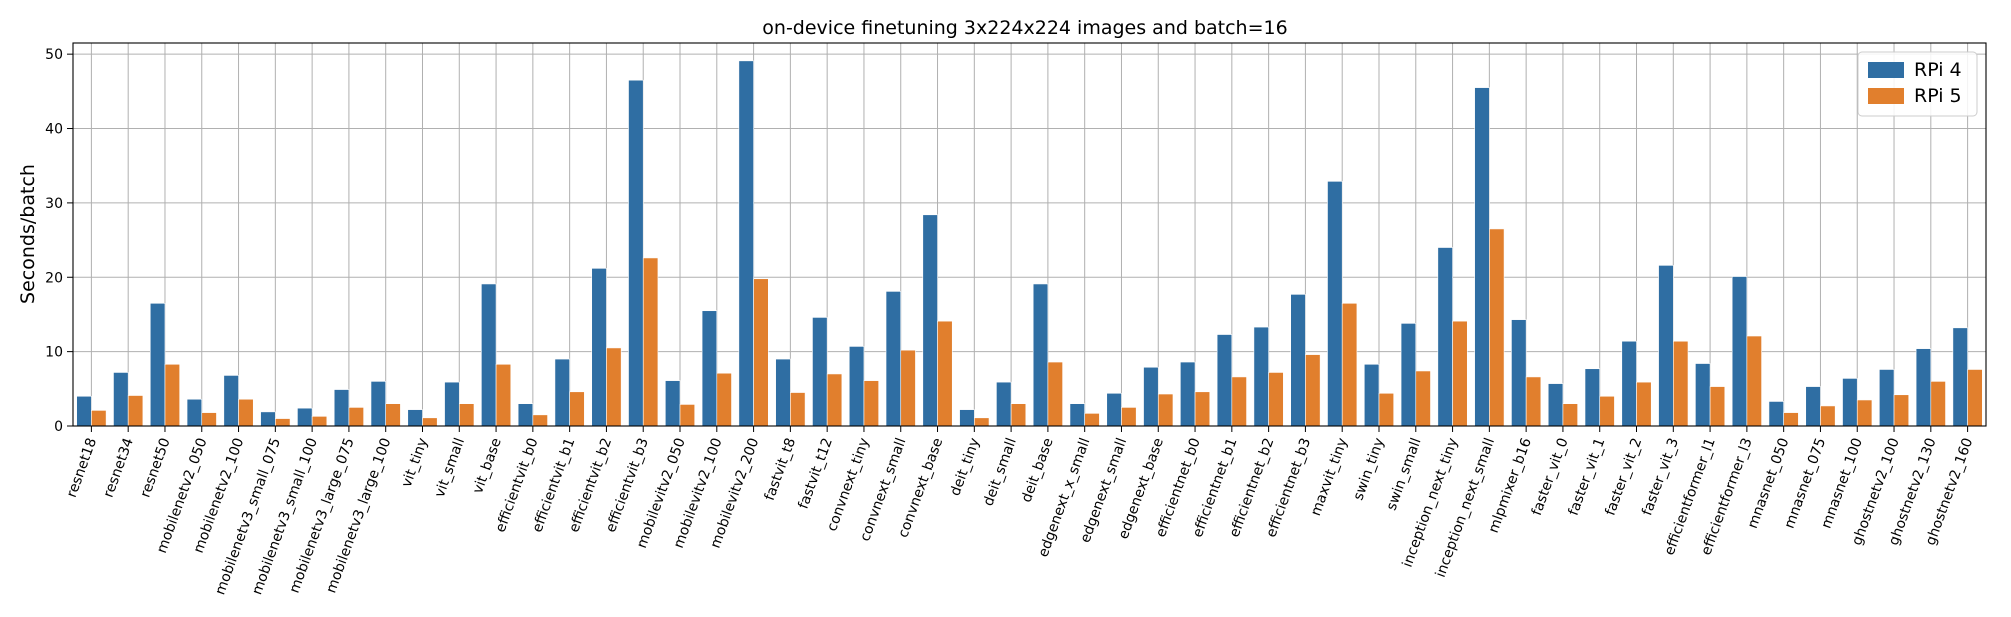  I want to click on bar-rpi-5-resnet50, so click(172, 395).